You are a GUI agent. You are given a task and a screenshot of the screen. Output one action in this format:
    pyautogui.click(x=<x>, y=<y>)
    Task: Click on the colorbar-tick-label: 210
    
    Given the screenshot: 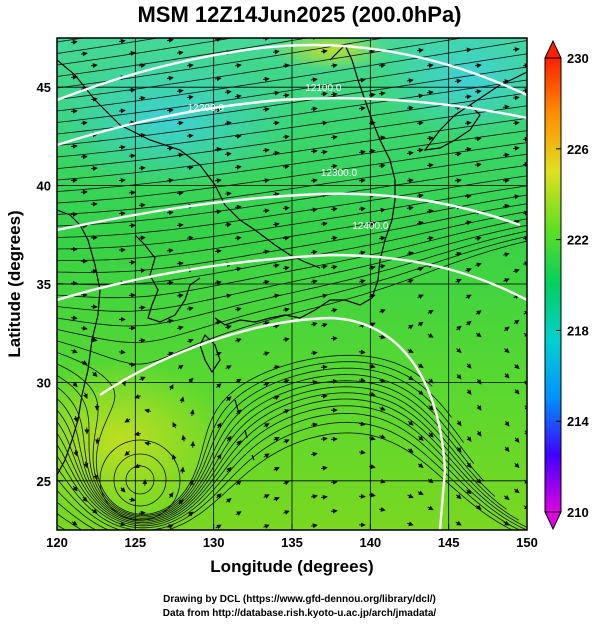 What is the action you would take?
    pyautogui.click(x=578, y=512)
    